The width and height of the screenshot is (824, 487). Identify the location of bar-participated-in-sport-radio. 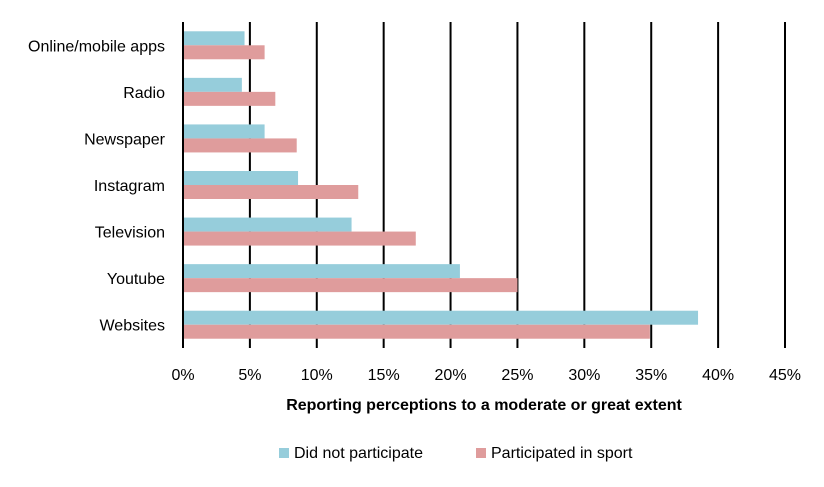
(229, 98).